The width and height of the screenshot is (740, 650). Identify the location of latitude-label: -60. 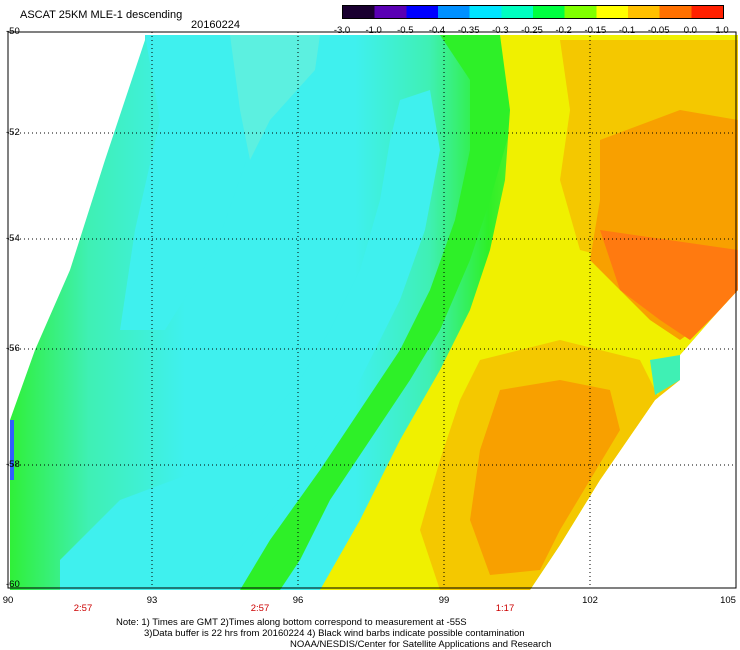
(13, 584).